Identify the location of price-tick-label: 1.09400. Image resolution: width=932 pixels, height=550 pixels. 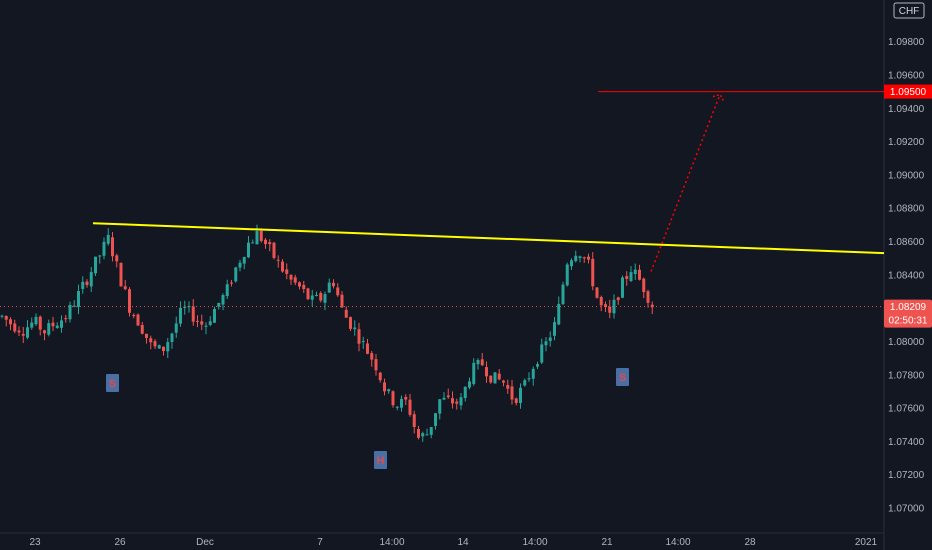
(906, 109).